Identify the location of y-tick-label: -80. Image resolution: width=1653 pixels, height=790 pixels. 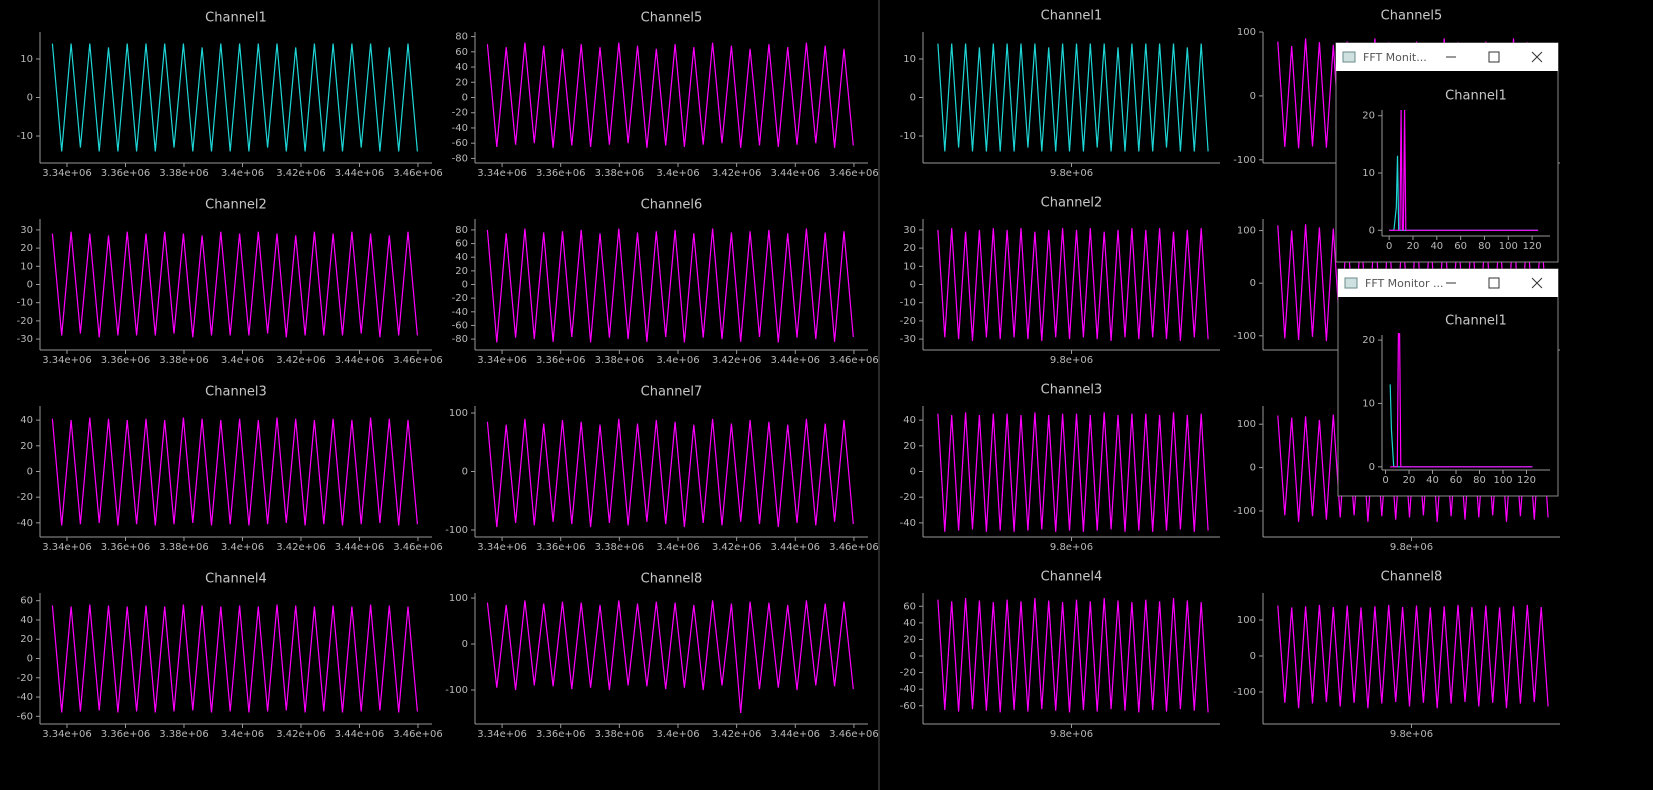
(460, 158).